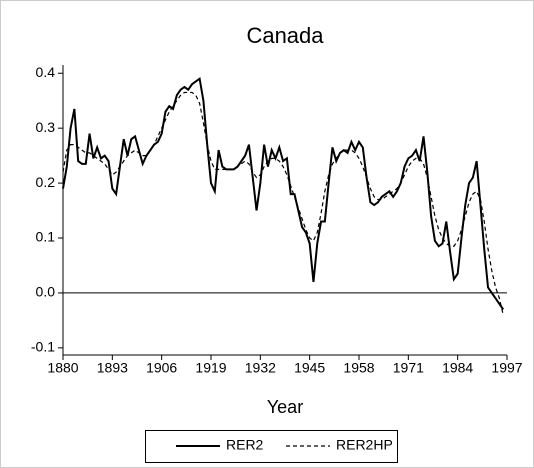 The width and height of the screenshot is (534, 468). I want to click on x-tick-label: 1958, so click(358, 368).